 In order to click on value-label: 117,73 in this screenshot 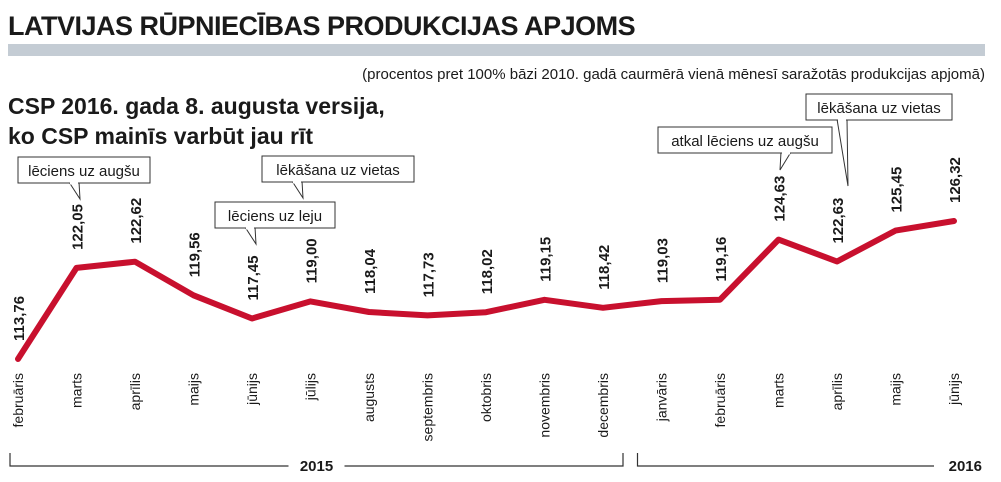, I will do `click(429, 274)`.